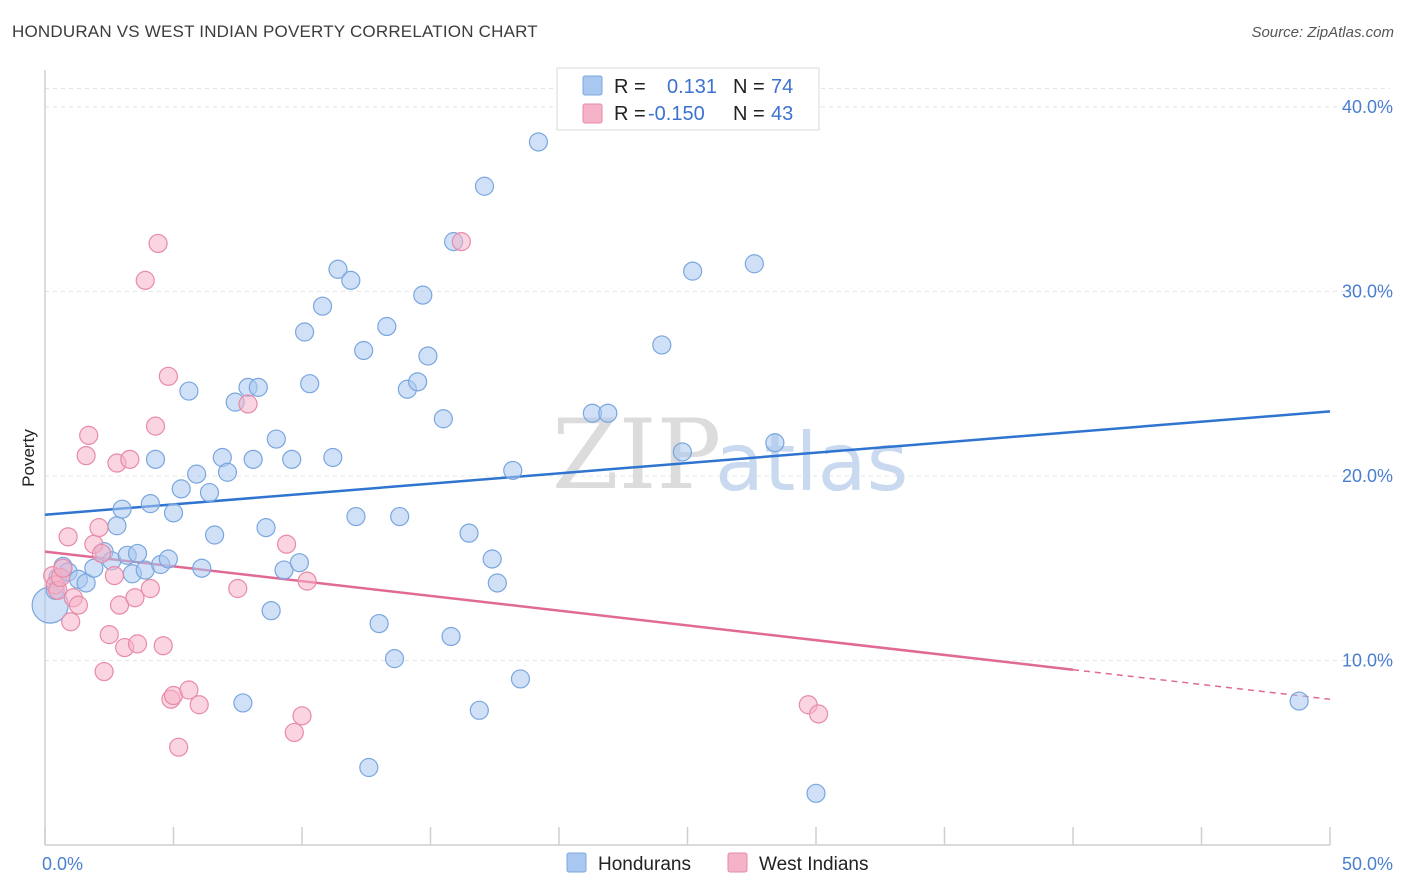 This screenshot has height=892, width=1406. I want to click on x-tick-label: 50.0%, so click(1367, 864).